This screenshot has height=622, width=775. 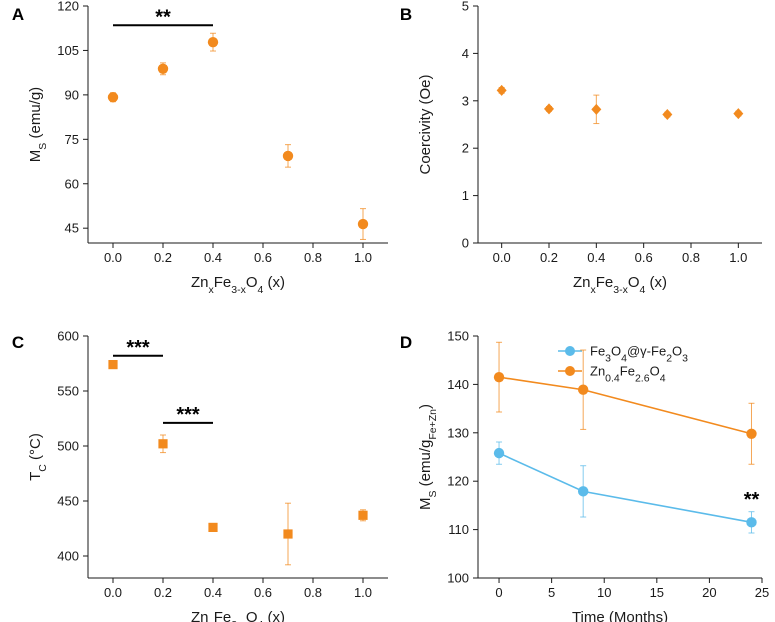 What do you see at coordinates (465, 100) in the screenshot?
I see `y-tick-label: 3` at bounding box center [465, 100].